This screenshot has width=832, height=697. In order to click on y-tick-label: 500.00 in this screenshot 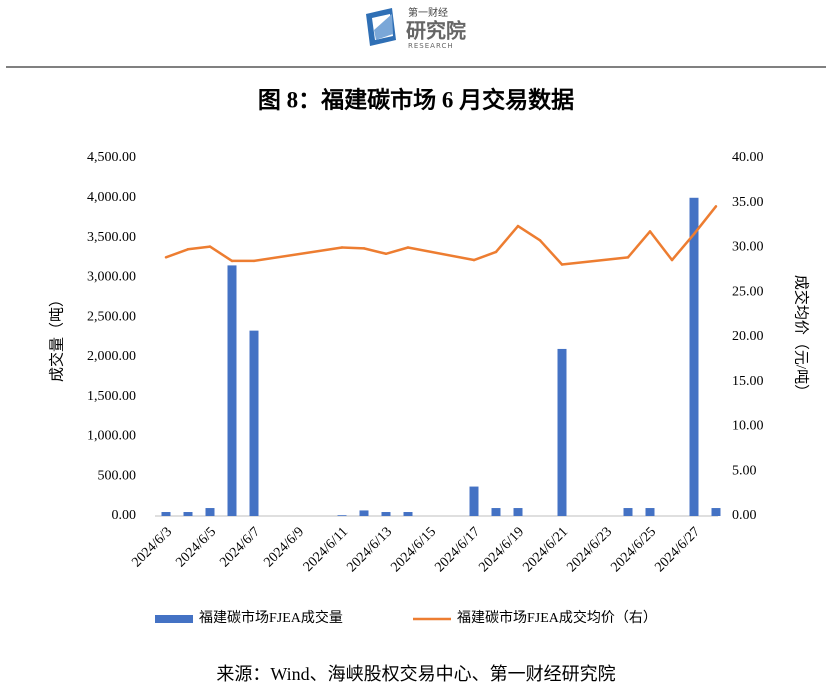, I will do `click(117, 475)`.